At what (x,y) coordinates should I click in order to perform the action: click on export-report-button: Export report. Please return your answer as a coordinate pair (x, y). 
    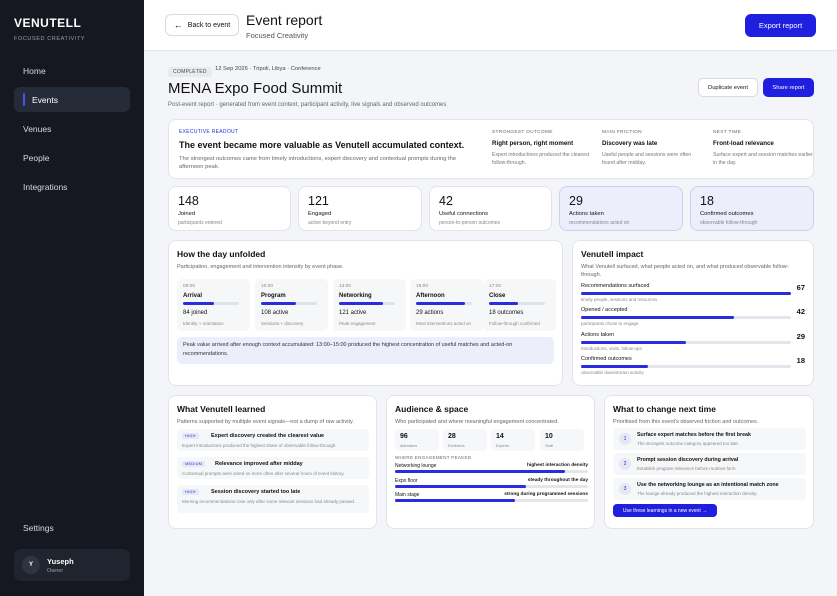
    Looking at the image, I should click on (780, 25).